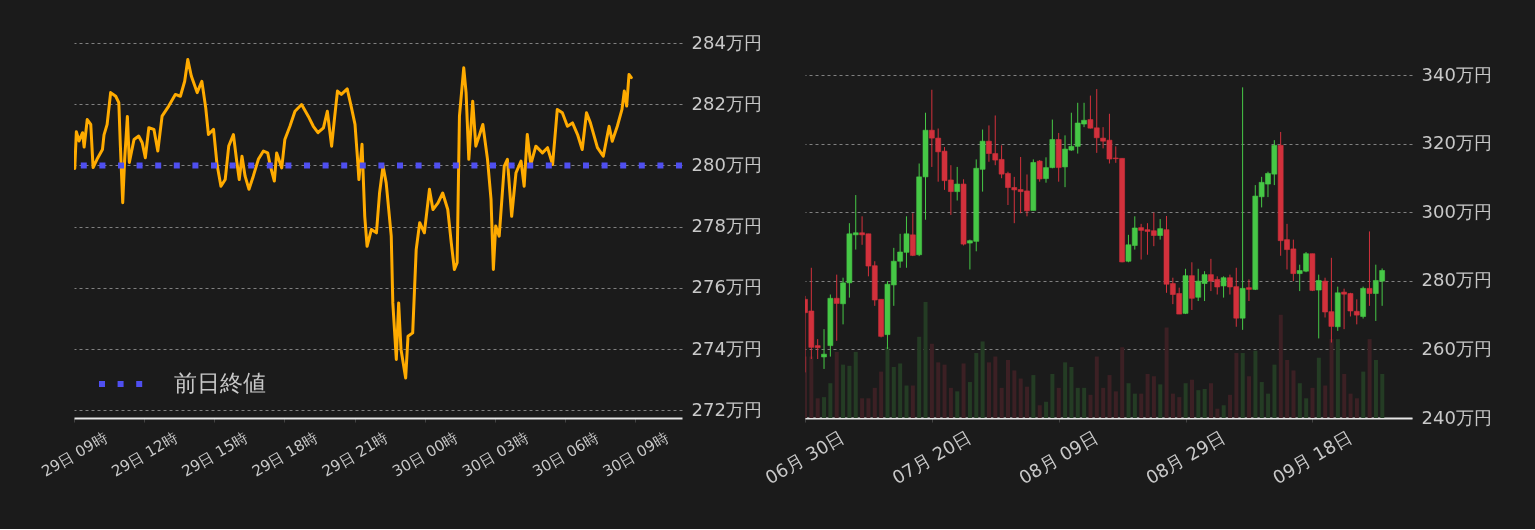 Image resolution: width=1535 pixels, height=530 pixels. I want to click on x-tick-label: 29日 18時, so click(285, 454).